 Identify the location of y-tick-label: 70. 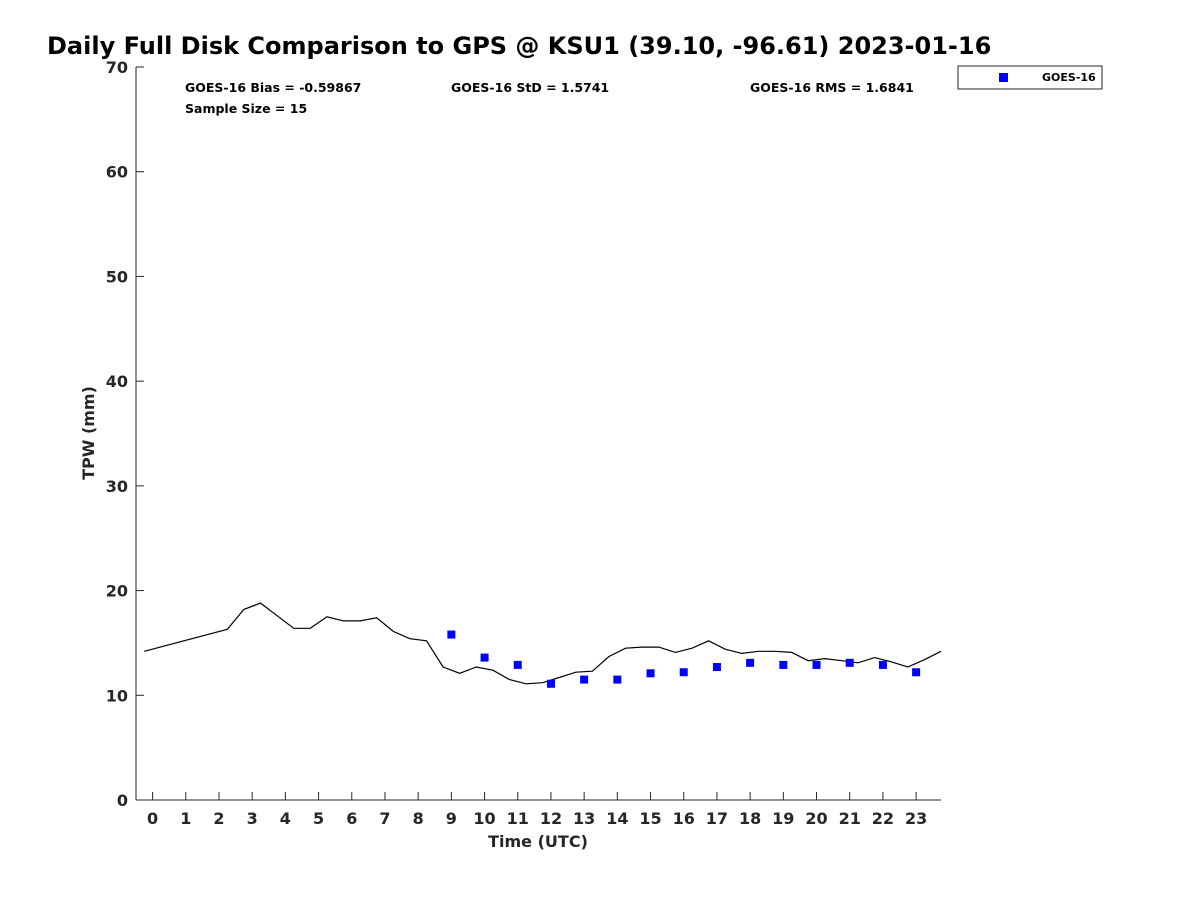
(117, 67).